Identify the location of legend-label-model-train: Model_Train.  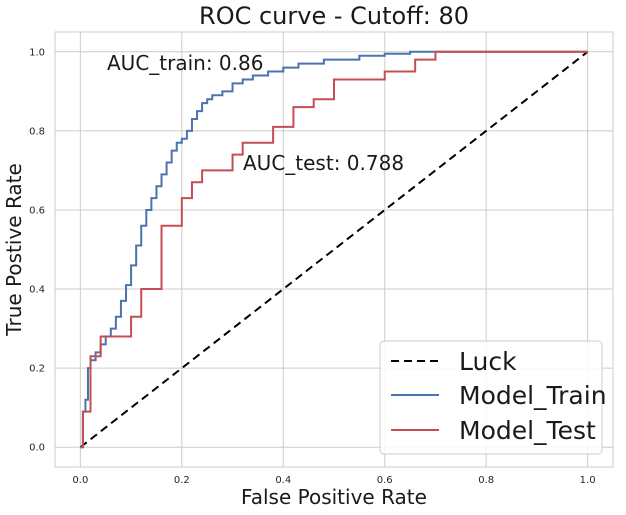
(533, 395).